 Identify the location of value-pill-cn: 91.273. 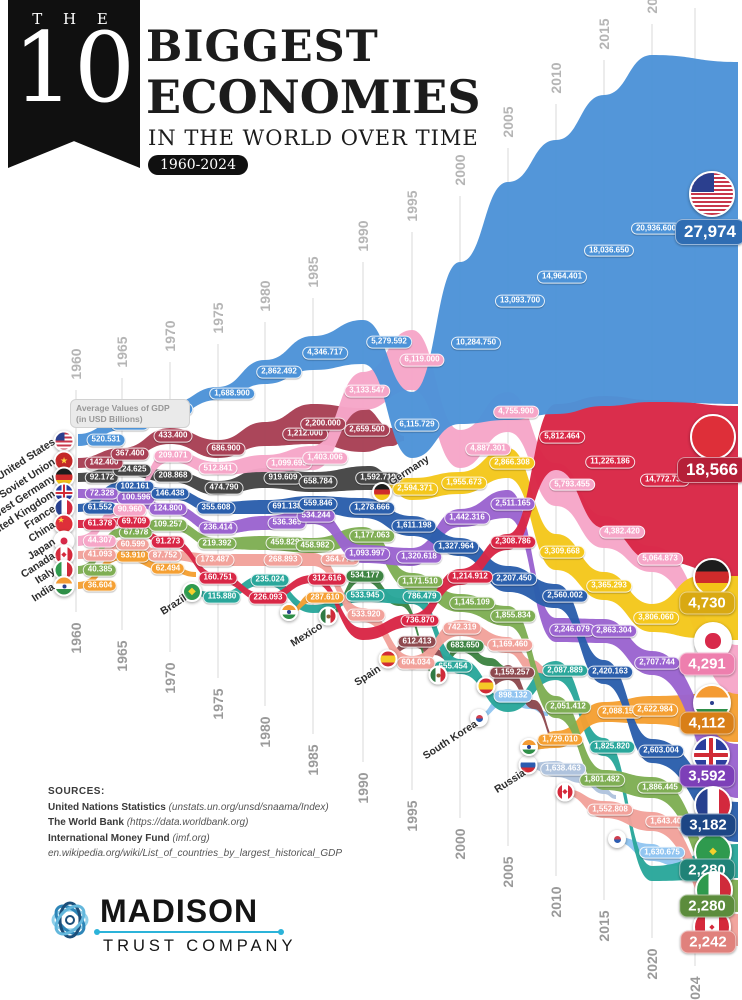
(168, 542).